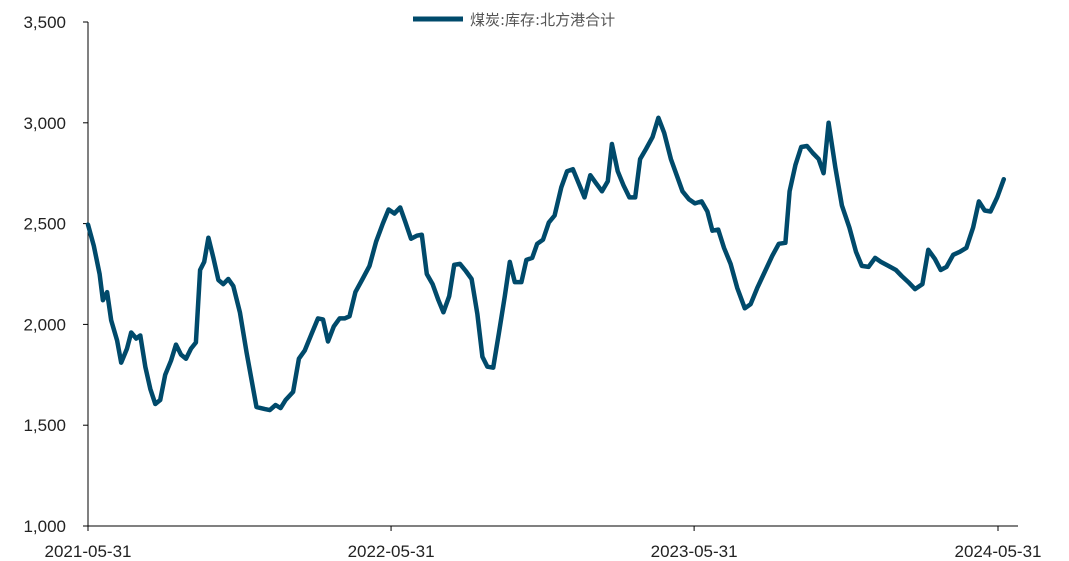  I want to click on y-tick-label: 3,000, so click(44, 123).